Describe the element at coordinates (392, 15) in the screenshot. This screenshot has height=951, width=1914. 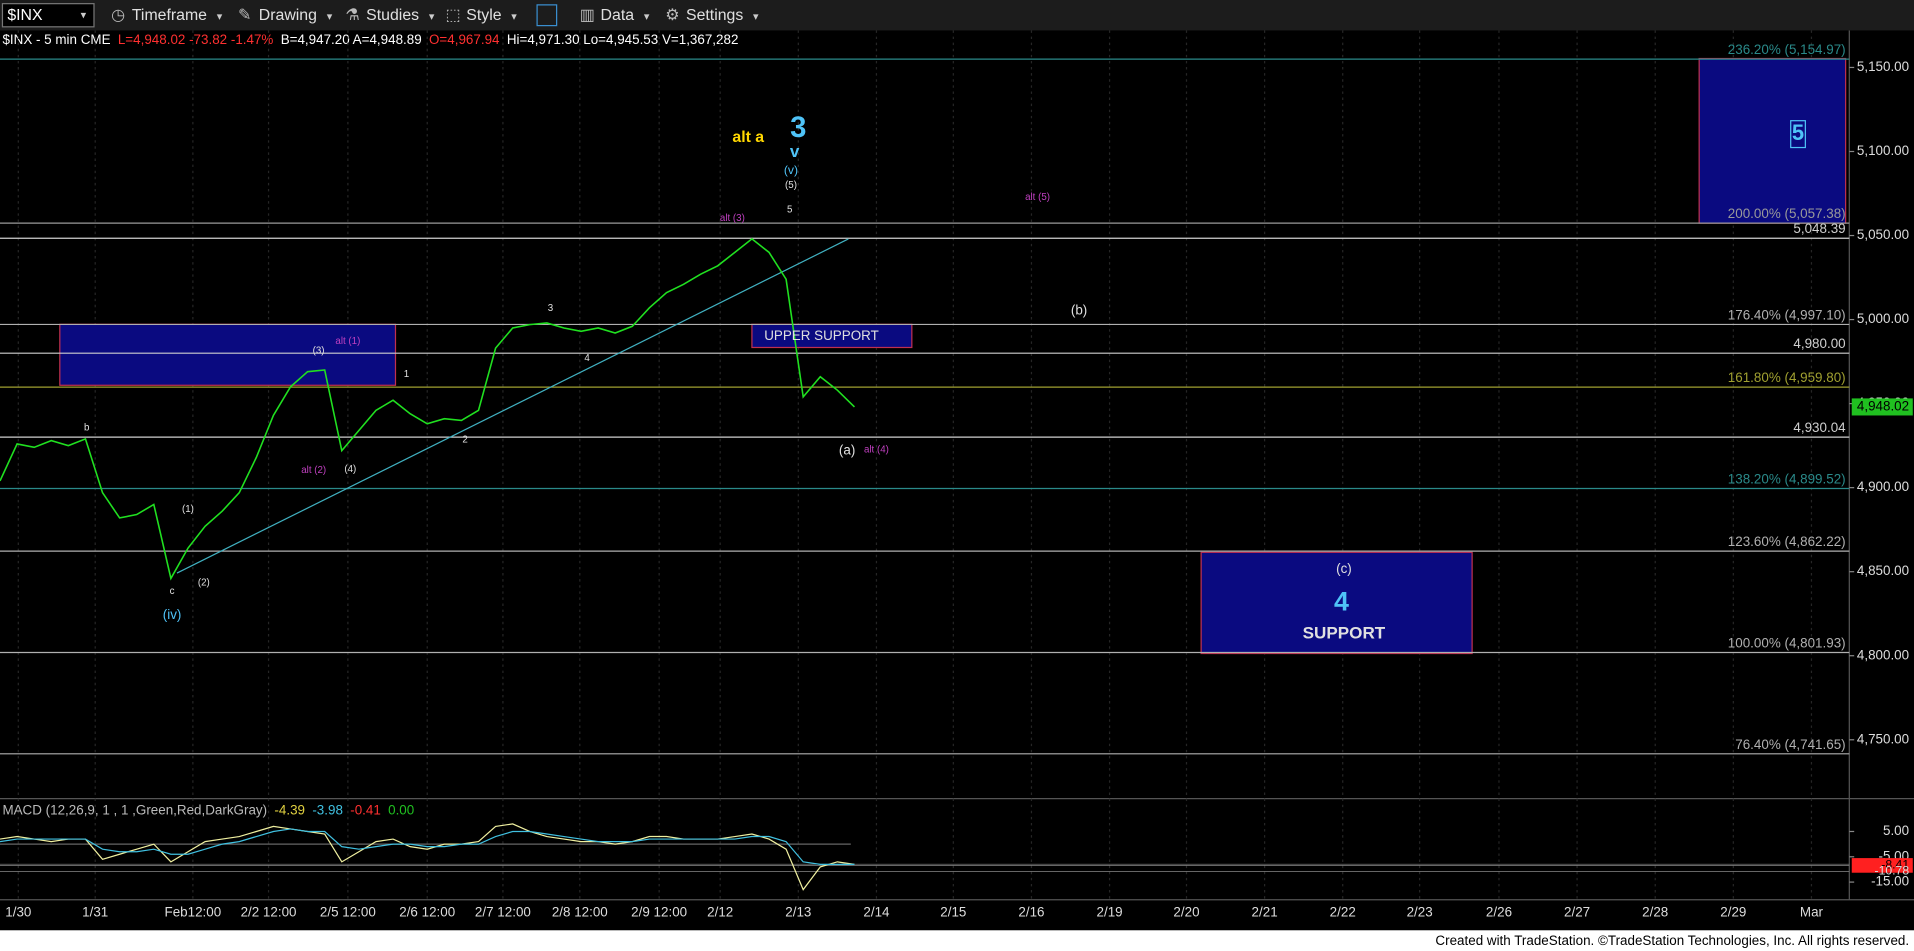
I see `toolbar-item: Studies` at that location.